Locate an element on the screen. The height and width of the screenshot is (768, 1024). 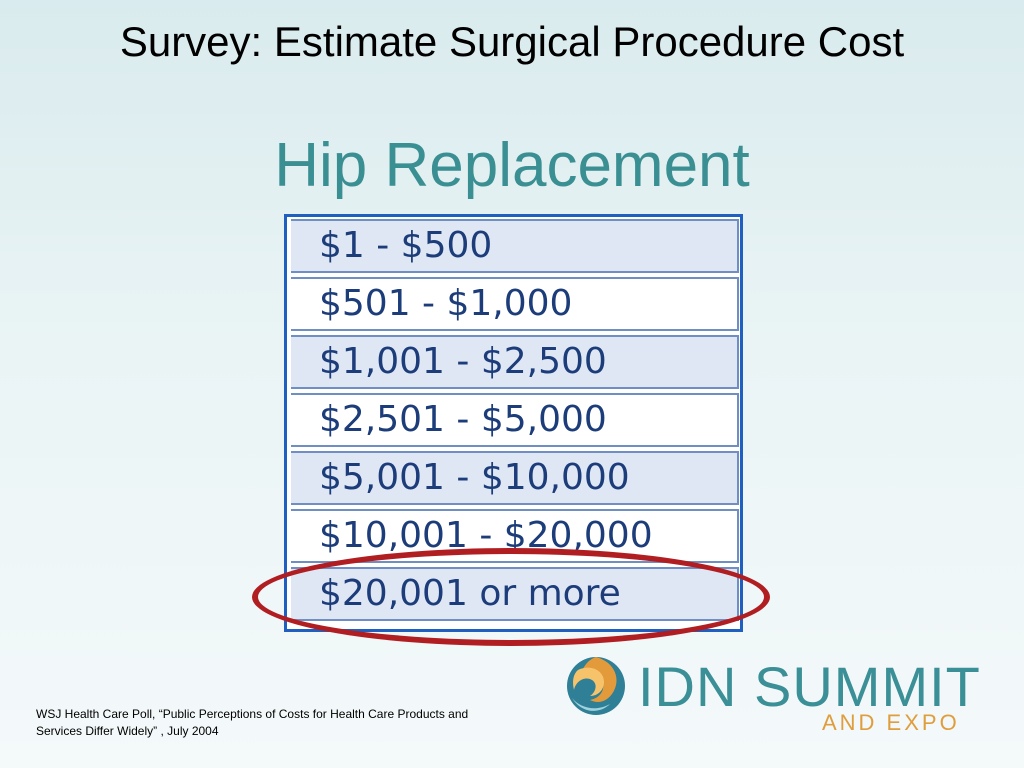
cost-option-label: $1 - $500 is located at coordinates (406, 245).